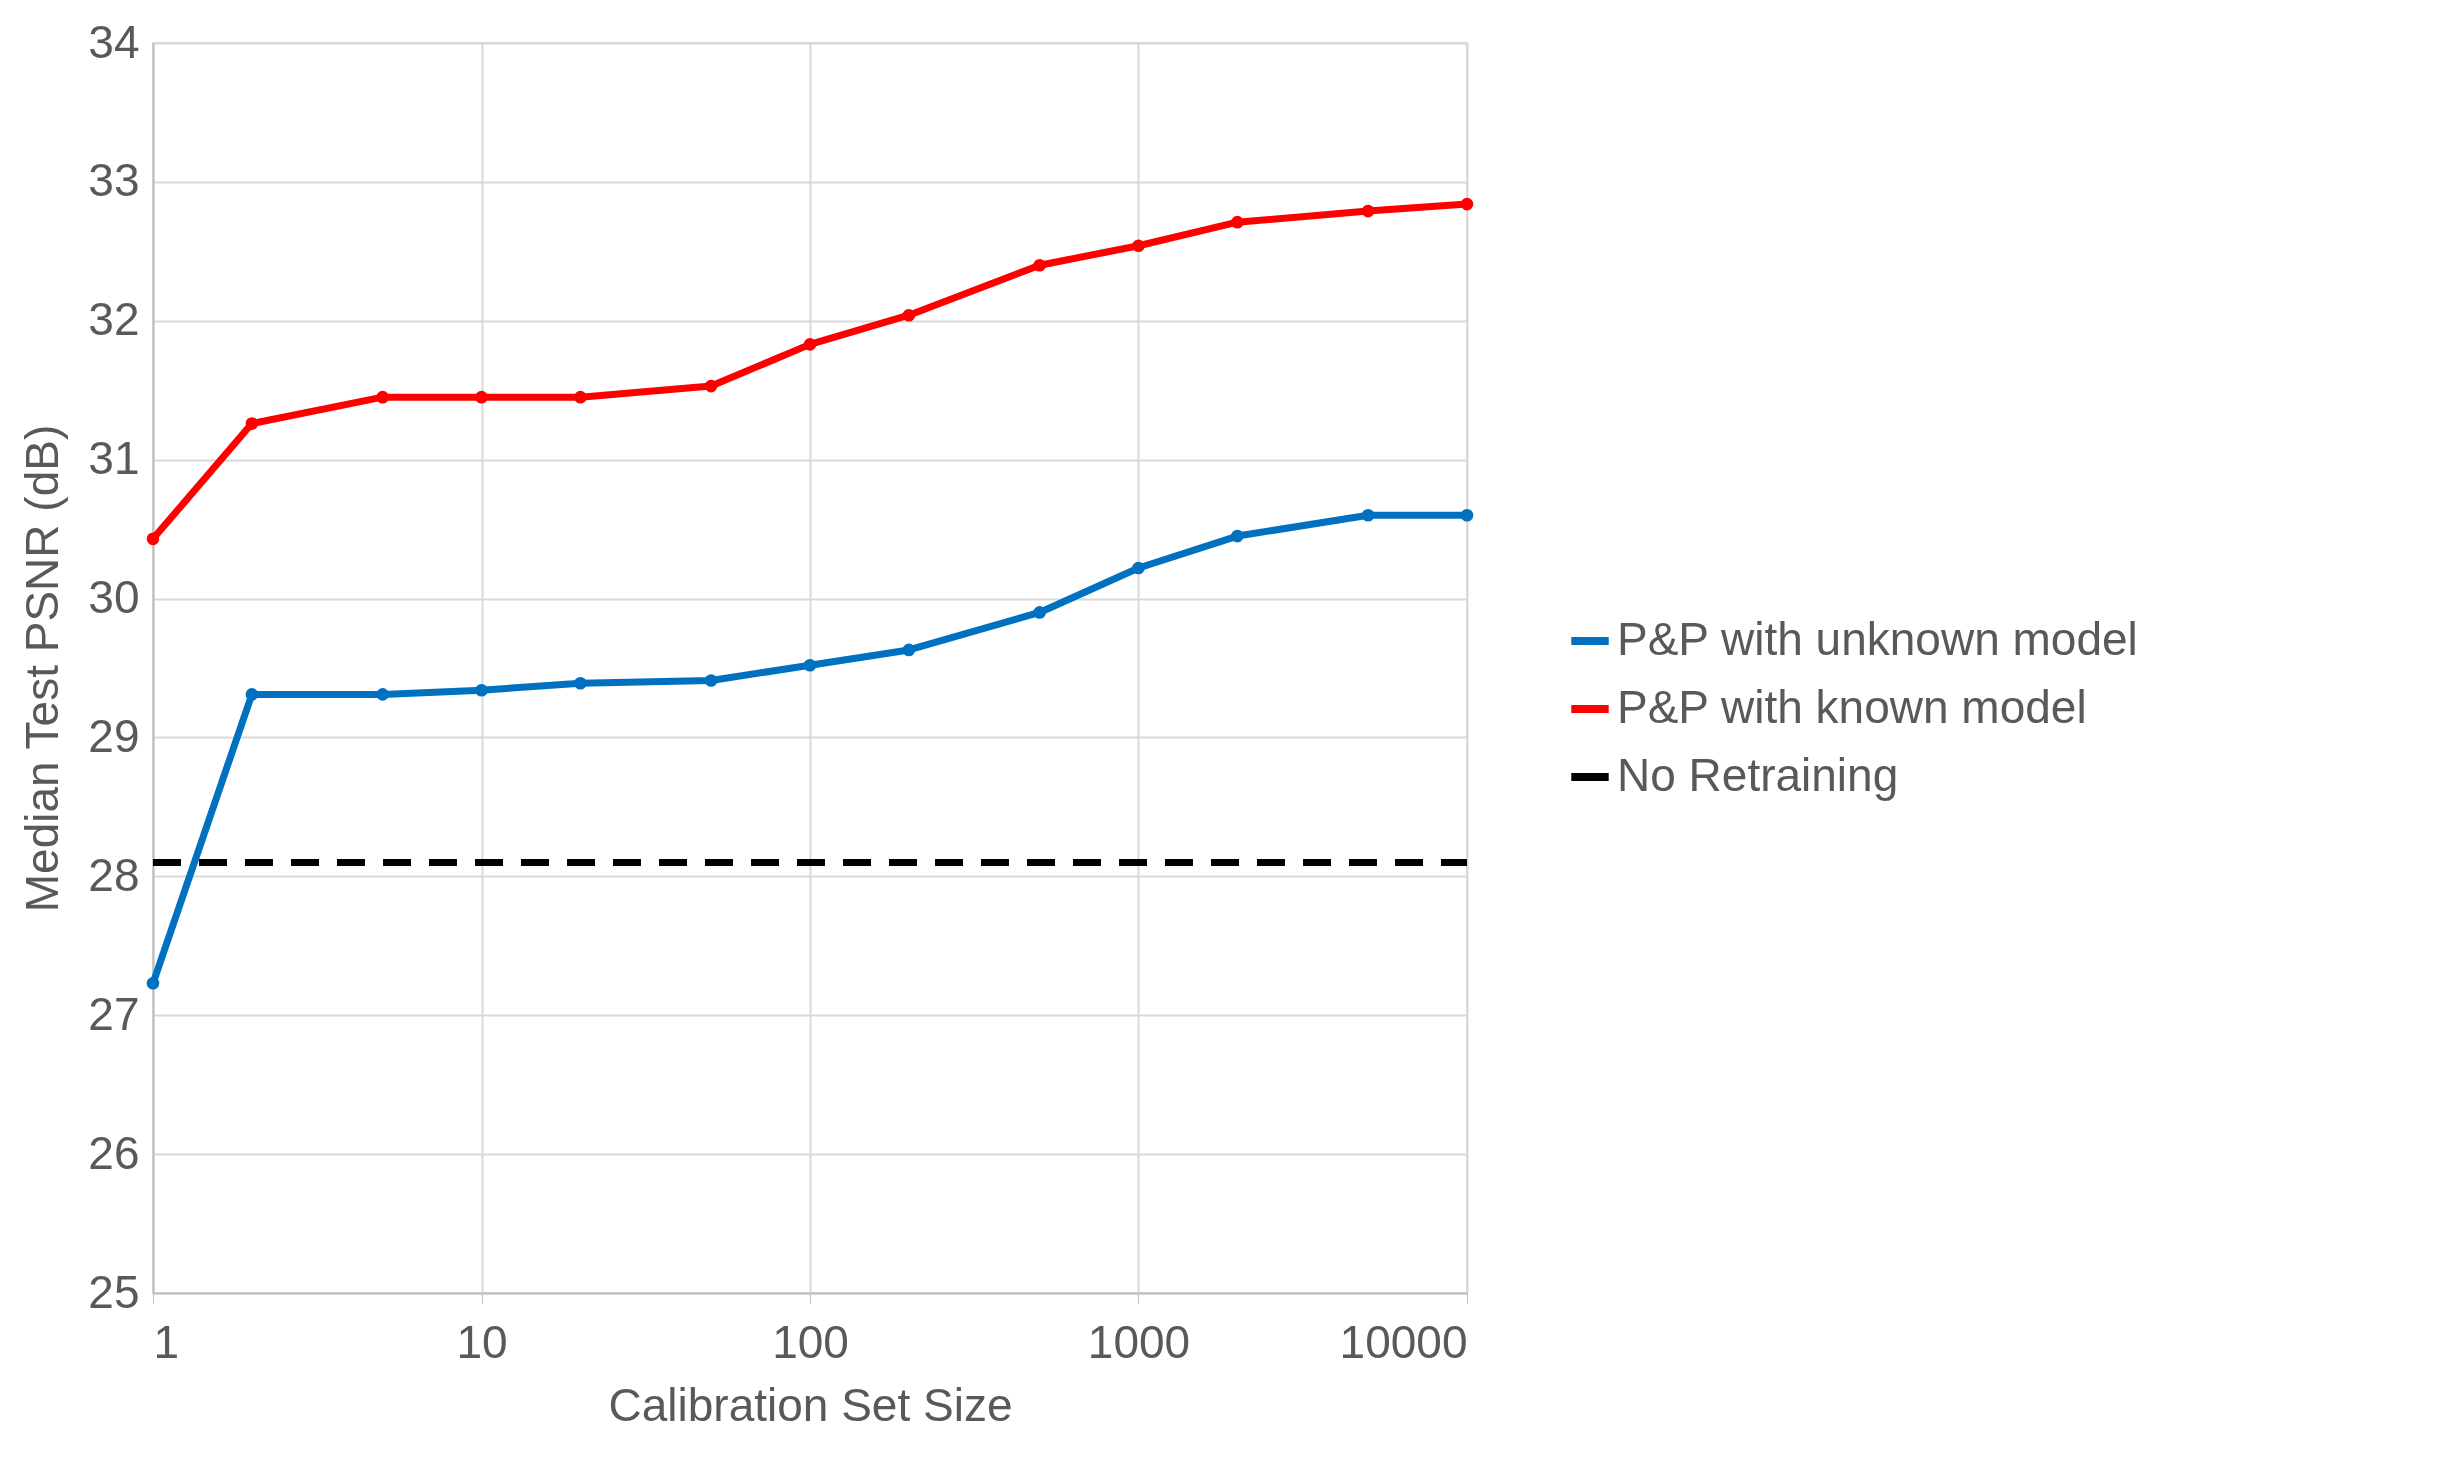  I want to click on y-tick-label: 34, so click(114, 41).